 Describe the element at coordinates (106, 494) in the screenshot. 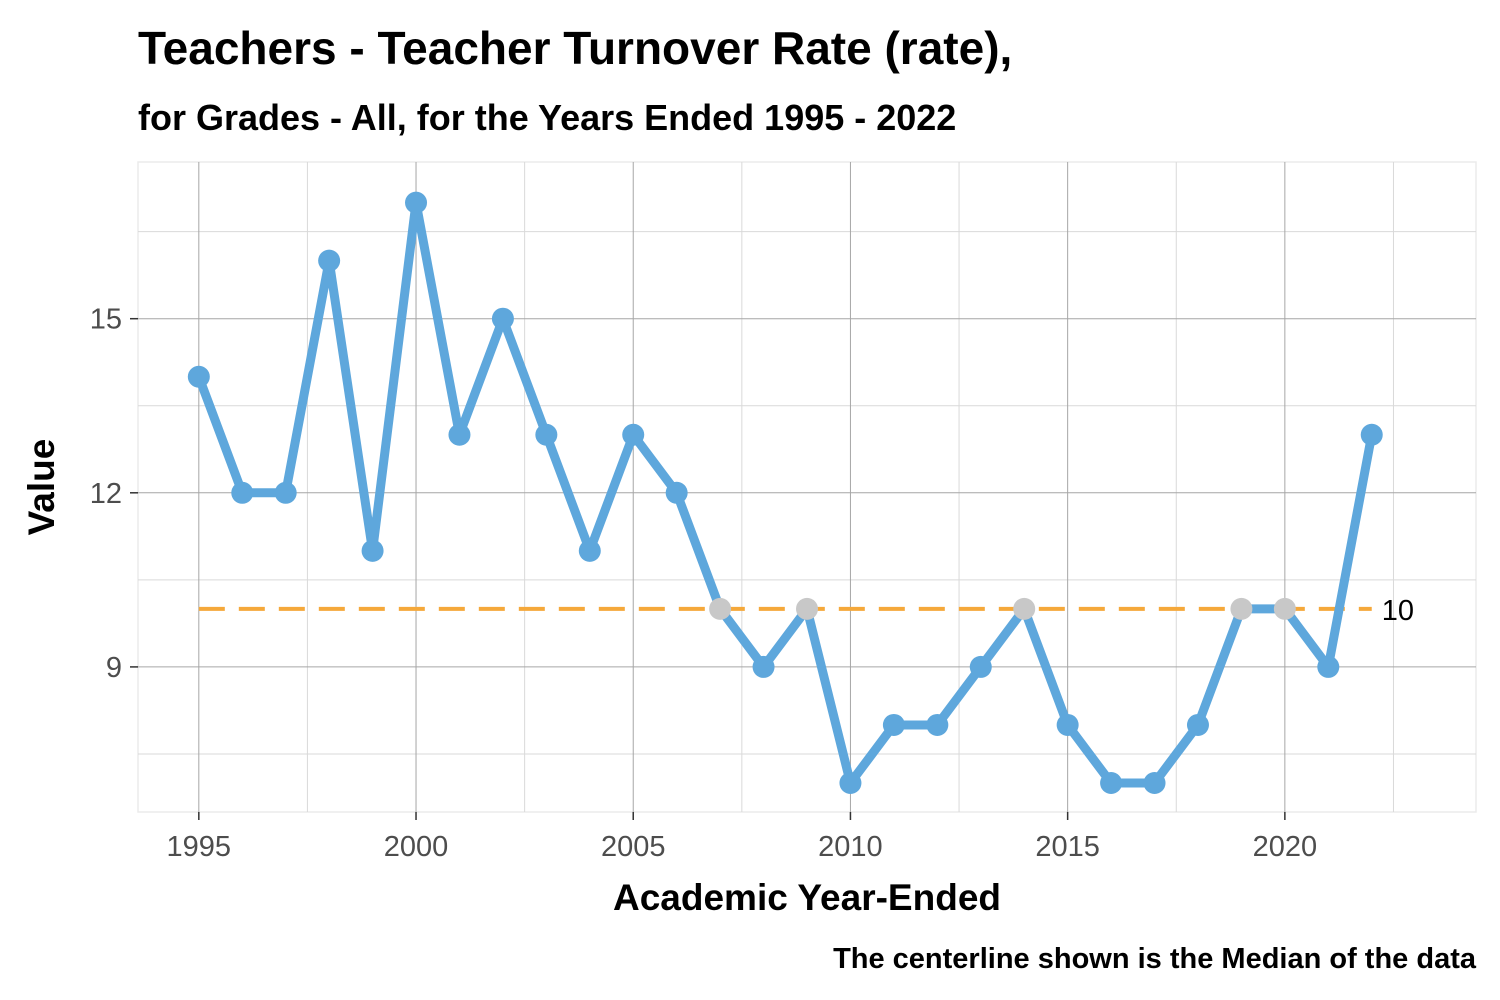

I see `y-tick-label: 12` at that location.